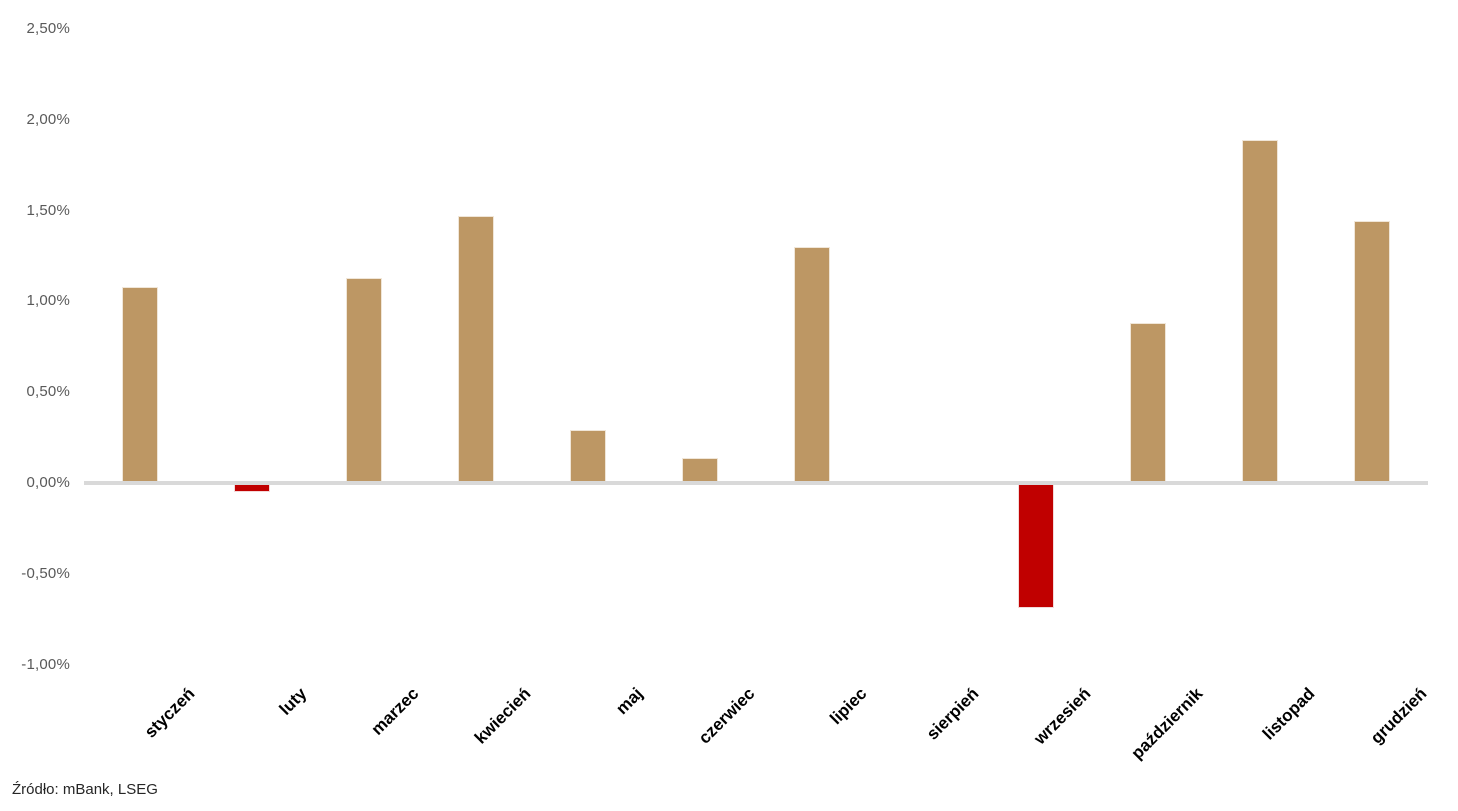 The width and height of the screenshot is (1458, 811). What do you see at coordinates (48, 28) in the screenshot?
I see `y-axis-tick-label: 2,50%` at bounding box center [48, 28].